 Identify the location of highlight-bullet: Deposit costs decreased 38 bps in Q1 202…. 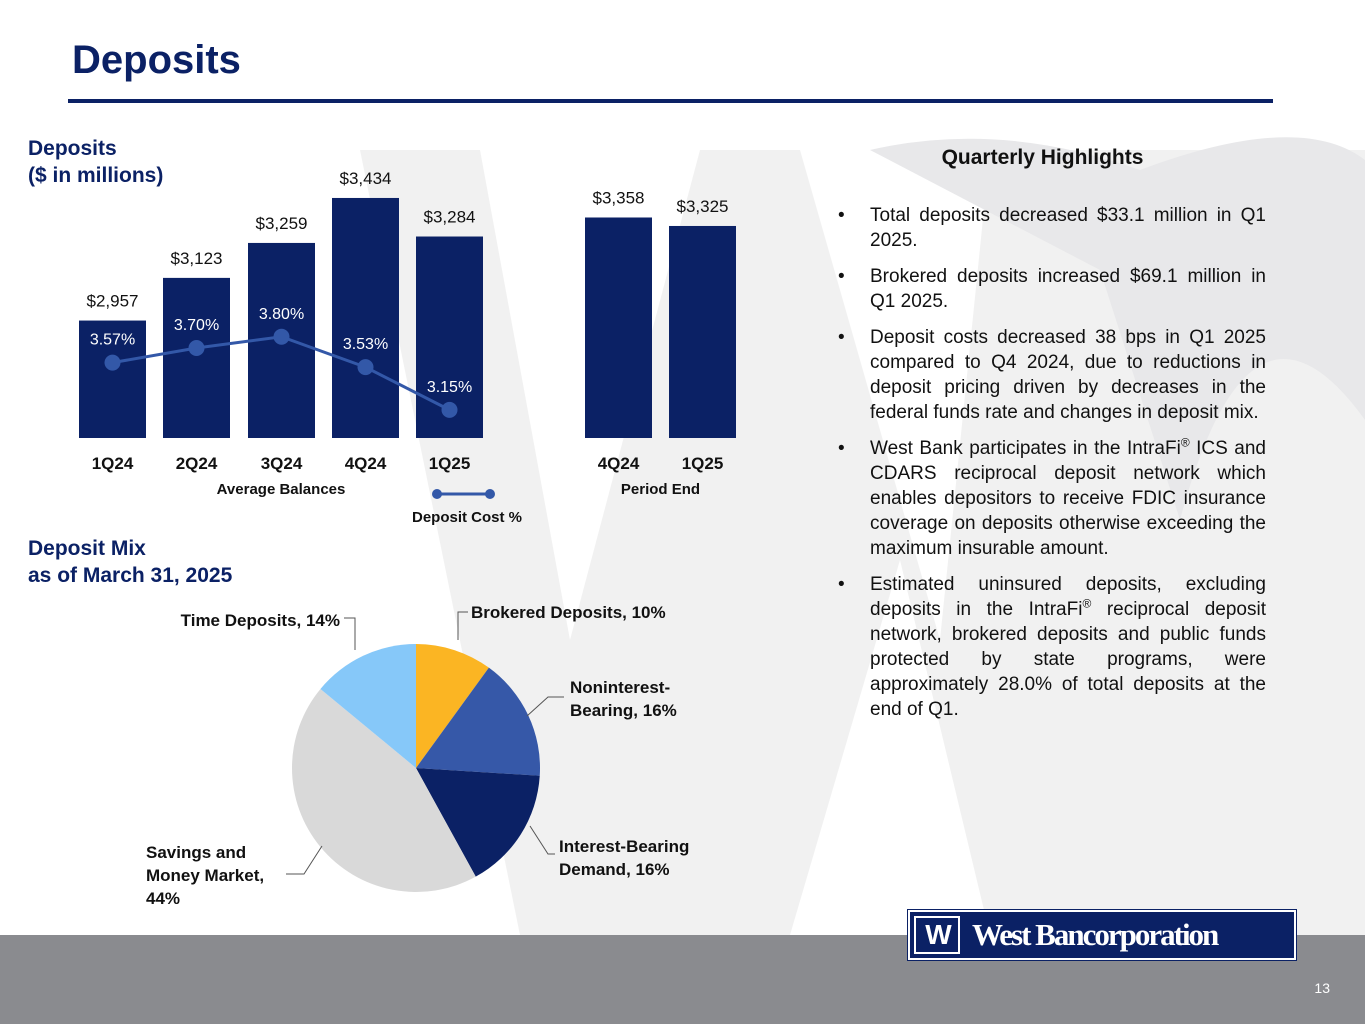
(1051, 375).